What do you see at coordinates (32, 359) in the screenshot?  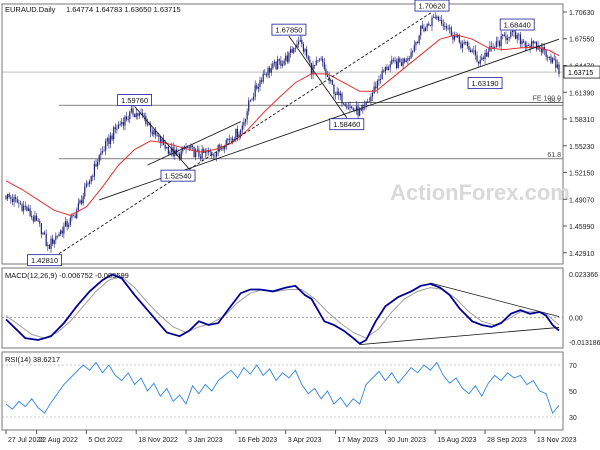 I see `rsi-title: RSI(14) 38.6217` at bounding box center [32, 359].